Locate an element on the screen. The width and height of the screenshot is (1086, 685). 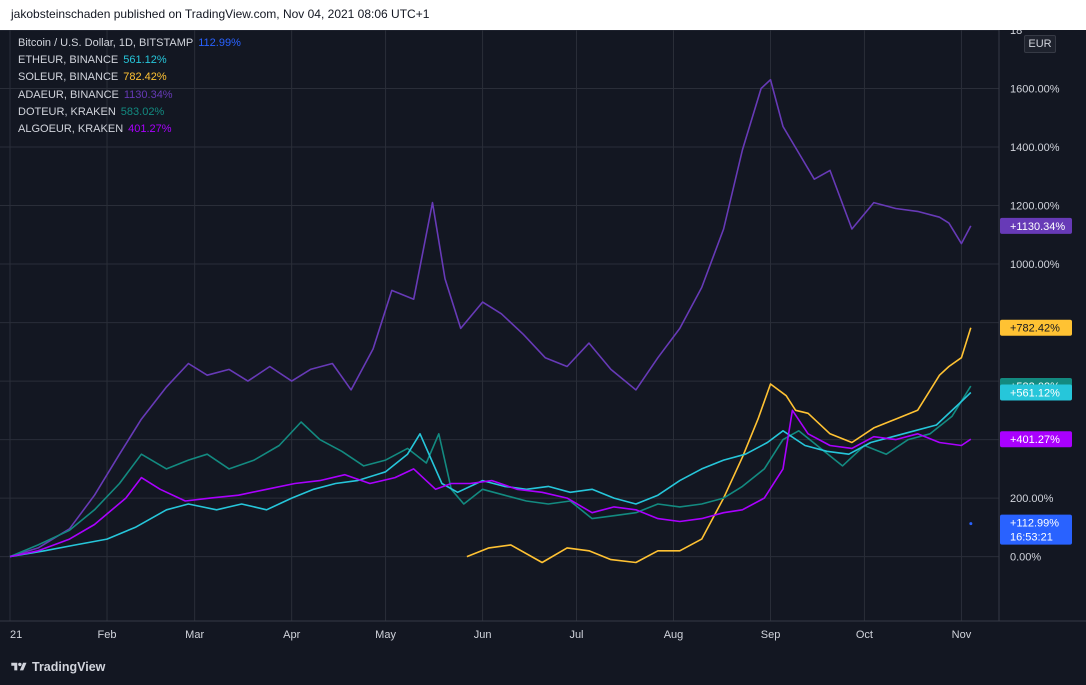
legend-item-name: Bitcoin / U.S. Dollar, 1D, BITSTAMP is located at coordinates (106, 43).